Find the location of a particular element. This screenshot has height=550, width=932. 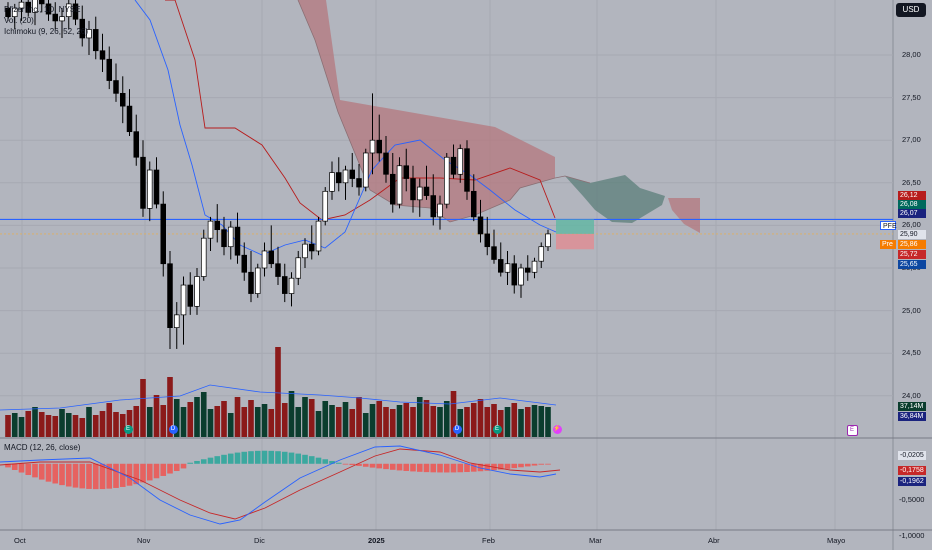

macd-legend: MACD (12, 26, close) is located at coordinates (42, 447).